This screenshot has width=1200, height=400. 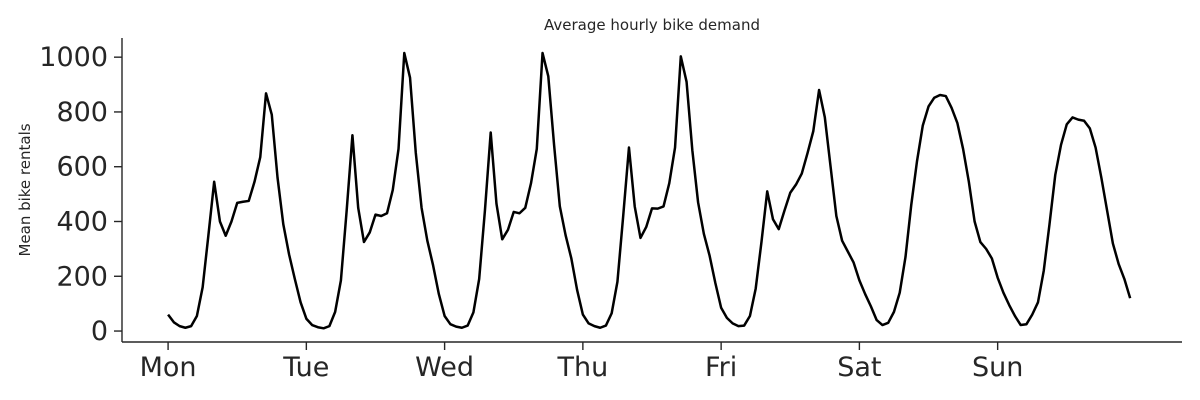 I want to click on y-tick-label: 800, so click(x=82, y=112).